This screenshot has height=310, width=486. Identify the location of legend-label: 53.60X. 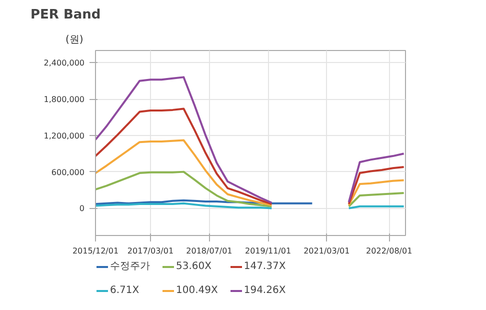
(194, 266).